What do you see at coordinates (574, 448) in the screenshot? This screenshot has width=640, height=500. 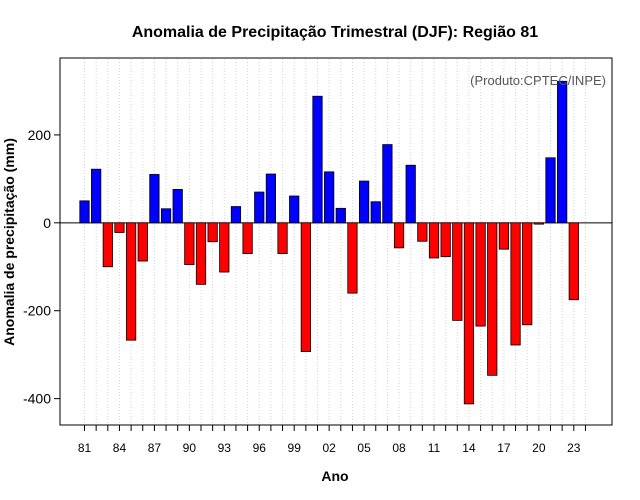 I see `x-tick-label: 23` at bounding box center [574, 448].